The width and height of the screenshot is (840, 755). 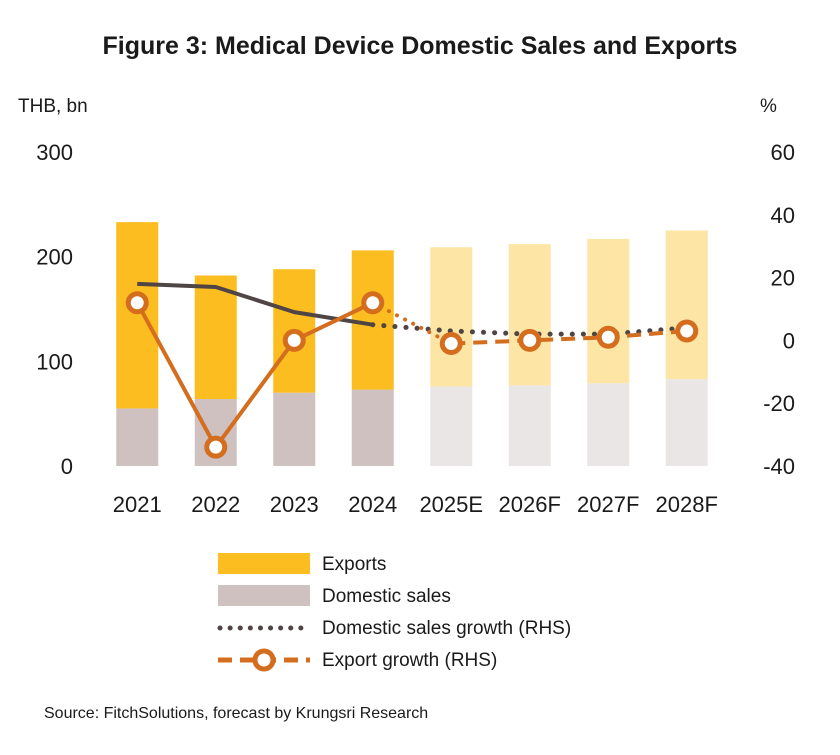 I want to click on legend-label-exports: Exports, so click(x=354, y=564).